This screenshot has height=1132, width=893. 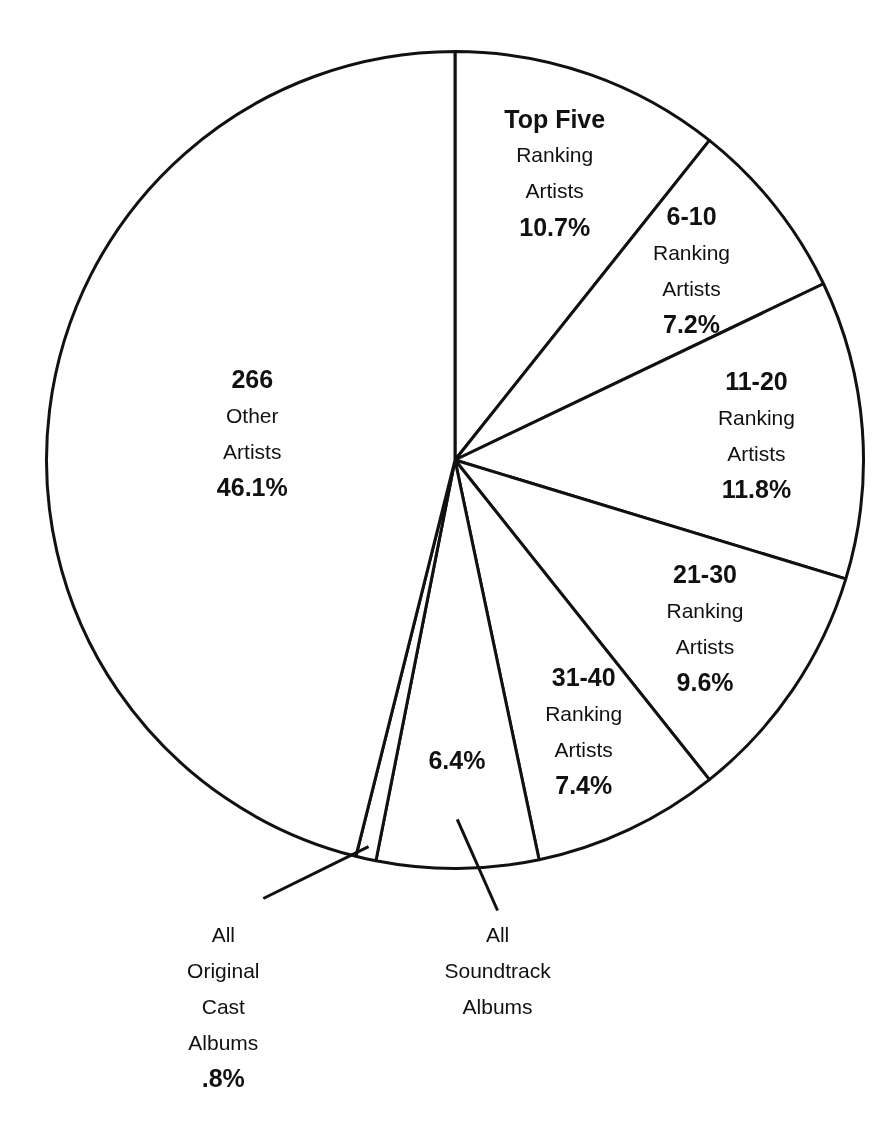 I want to click on slice-label: 31-40 Ranking Artists, so click(x=584, y=712).